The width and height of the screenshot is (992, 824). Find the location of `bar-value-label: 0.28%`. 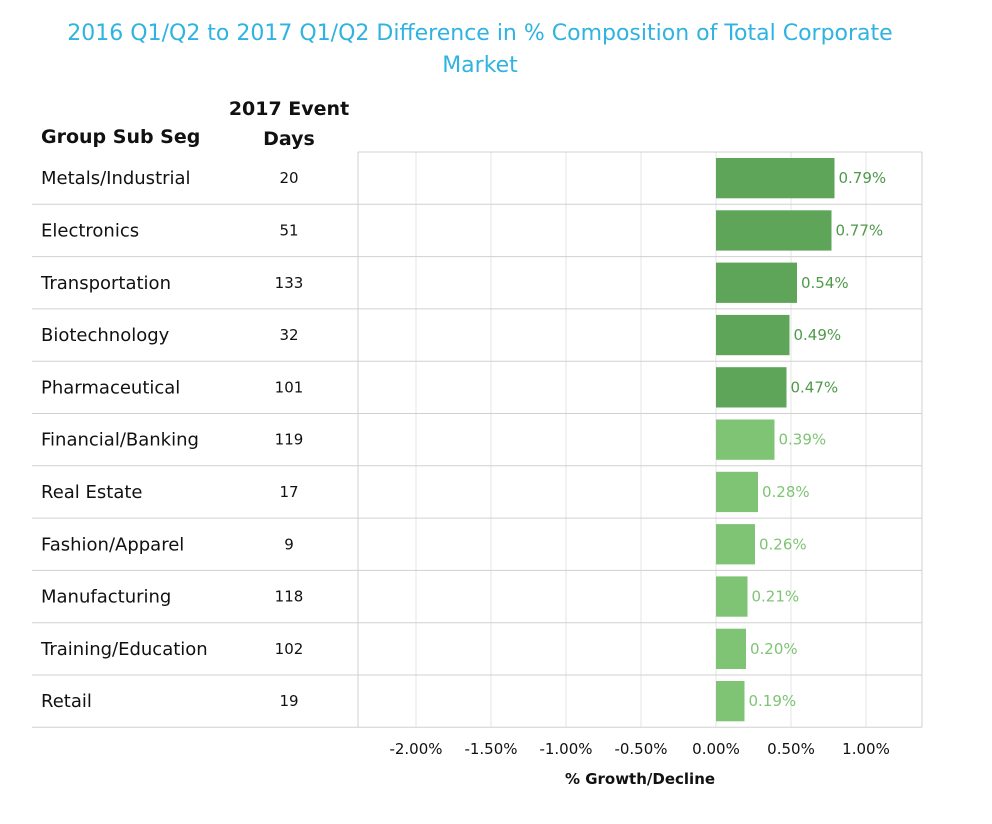

bar-value-label: 0.28% is located at coordinates (786, 492).